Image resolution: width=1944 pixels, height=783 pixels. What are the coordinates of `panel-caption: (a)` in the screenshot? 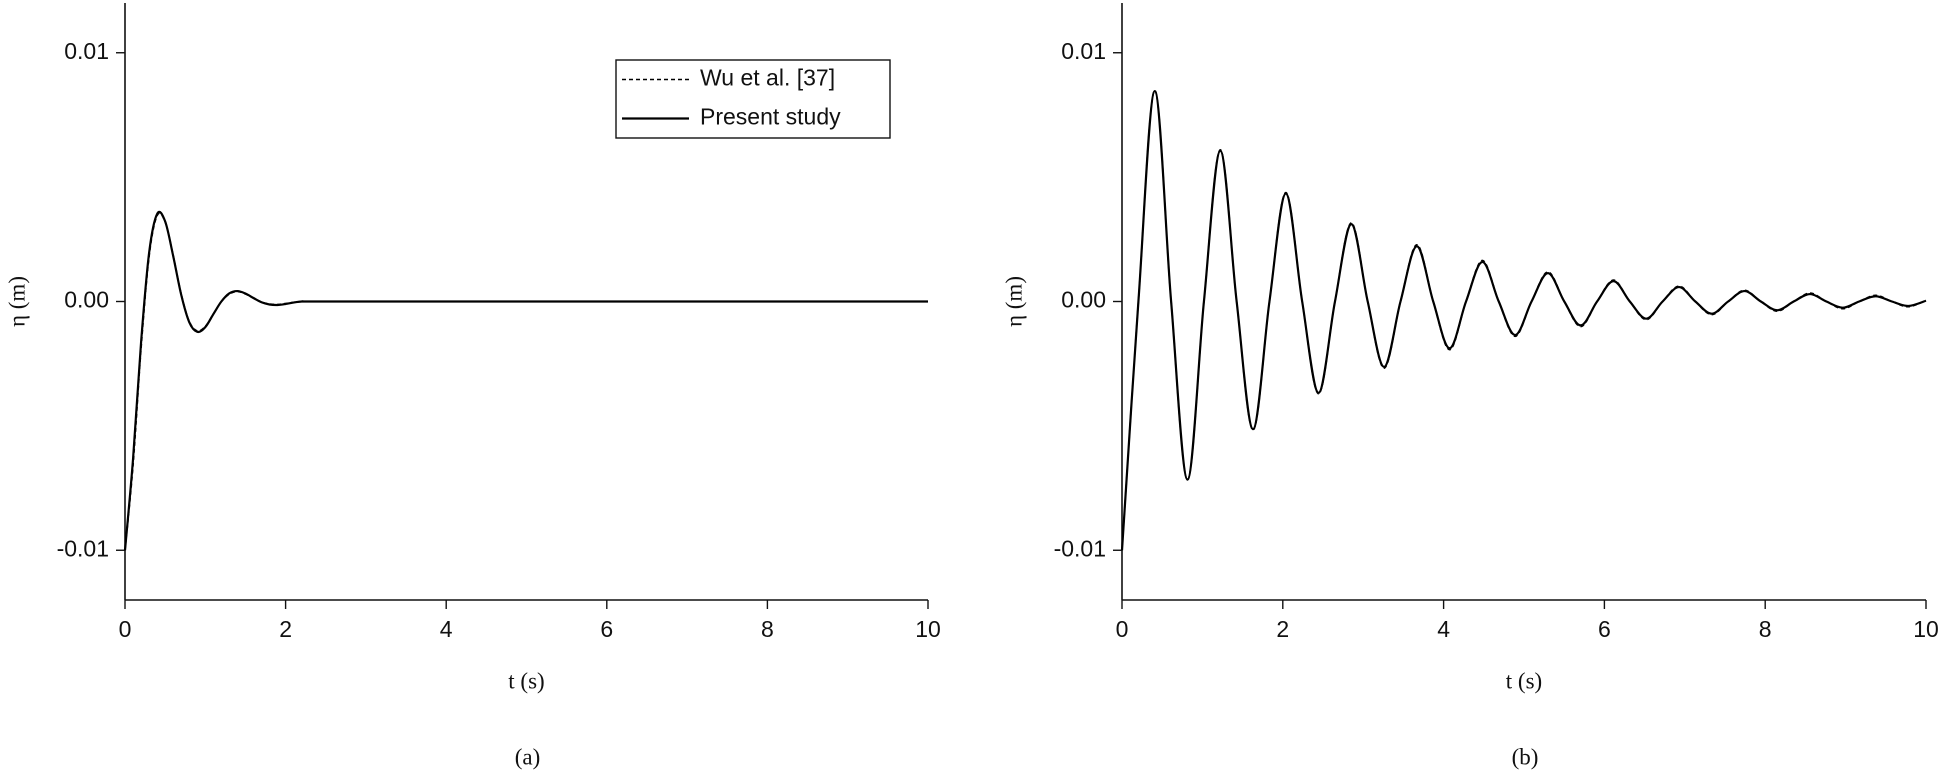 It's located at (528, 756).